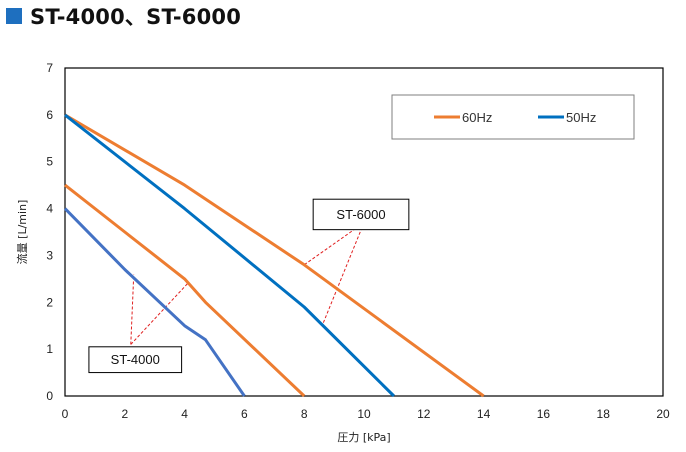 This screenshot has height=452, width=686. What do you see at coordinates (184, 414) in the screenshot?
I see `x-tick-label: 4` at bounding box center [184, 414].